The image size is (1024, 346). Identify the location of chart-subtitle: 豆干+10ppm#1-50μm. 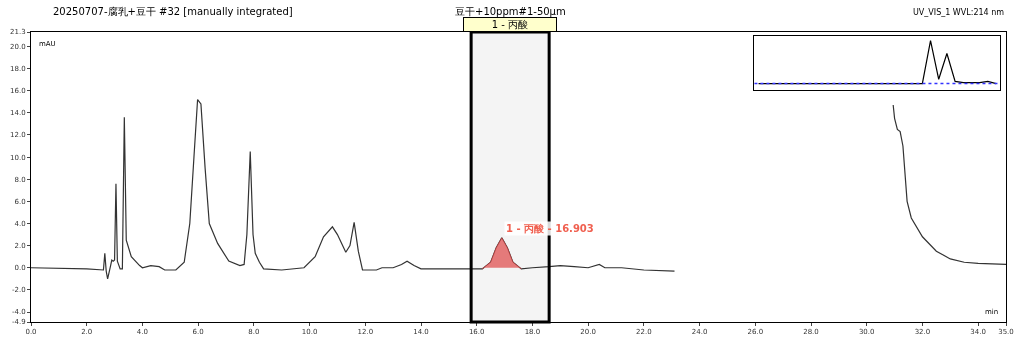
(510, 11).